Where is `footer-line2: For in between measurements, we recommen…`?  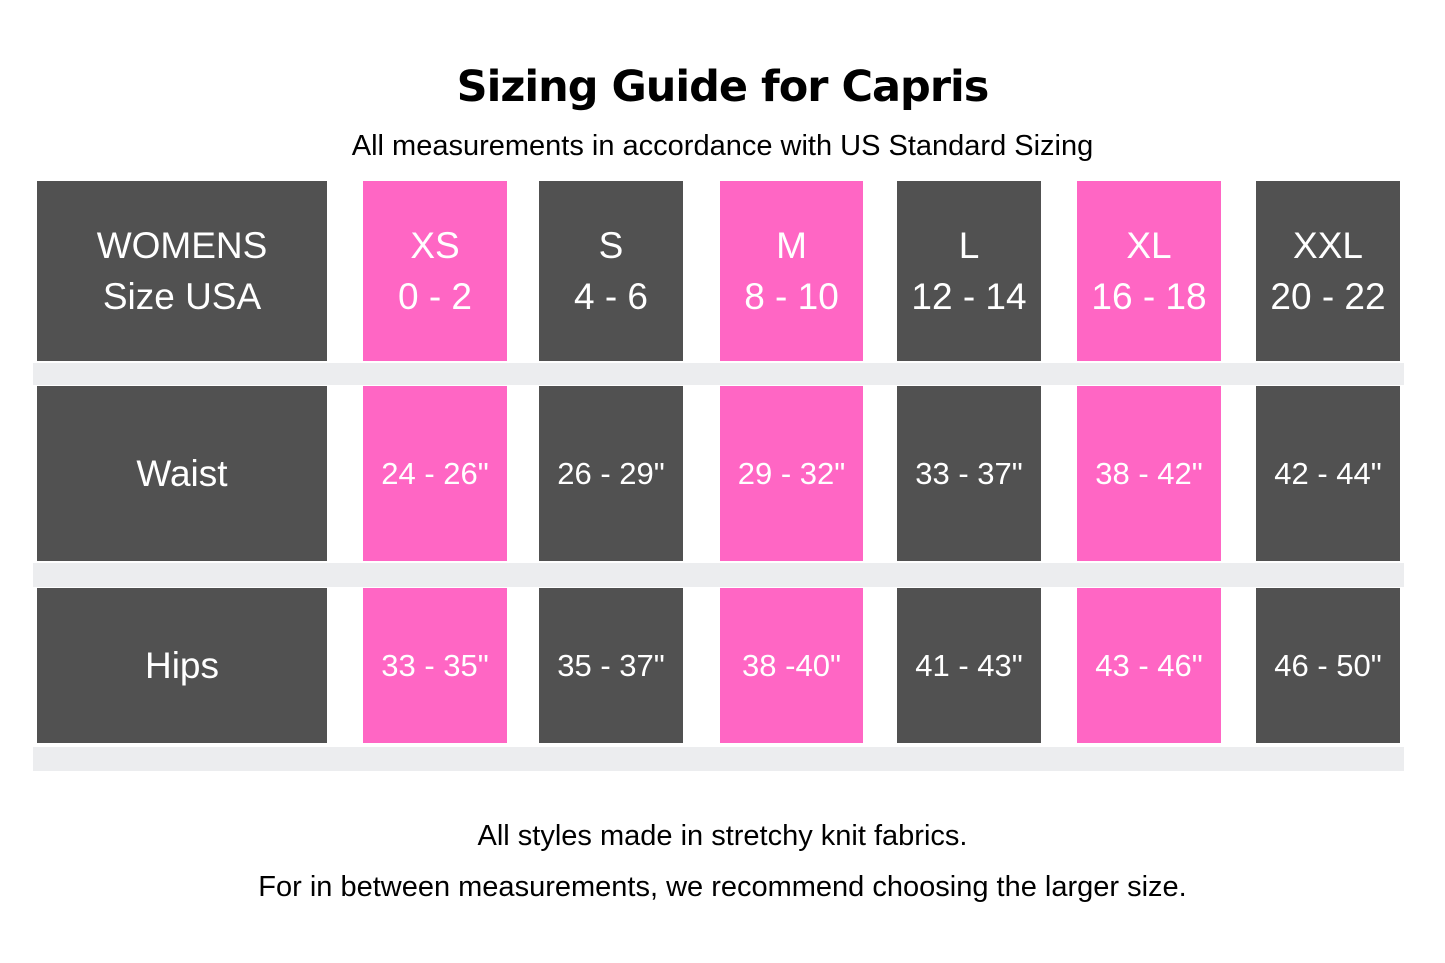
footer-line2: For in between measurements, we recommen… is located at coordinates (722, 887).